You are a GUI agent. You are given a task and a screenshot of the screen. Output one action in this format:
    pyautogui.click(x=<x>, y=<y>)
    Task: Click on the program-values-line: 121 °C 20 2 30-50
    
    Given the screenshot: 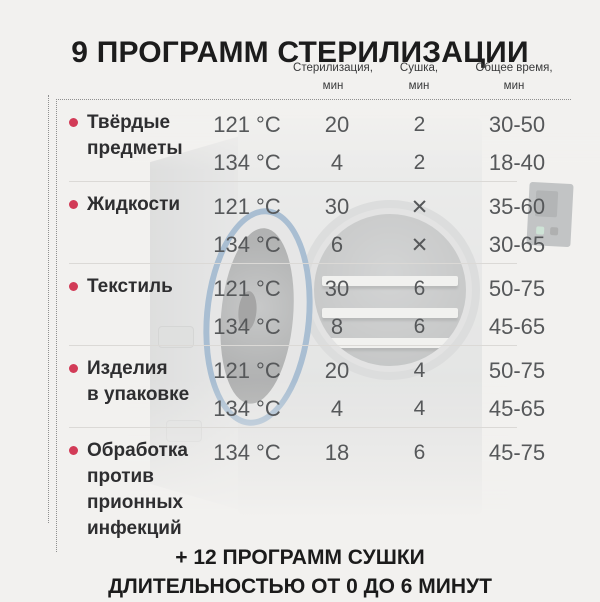 What is the action you would take?
    pyautogui.click(x=381, y=125)
    